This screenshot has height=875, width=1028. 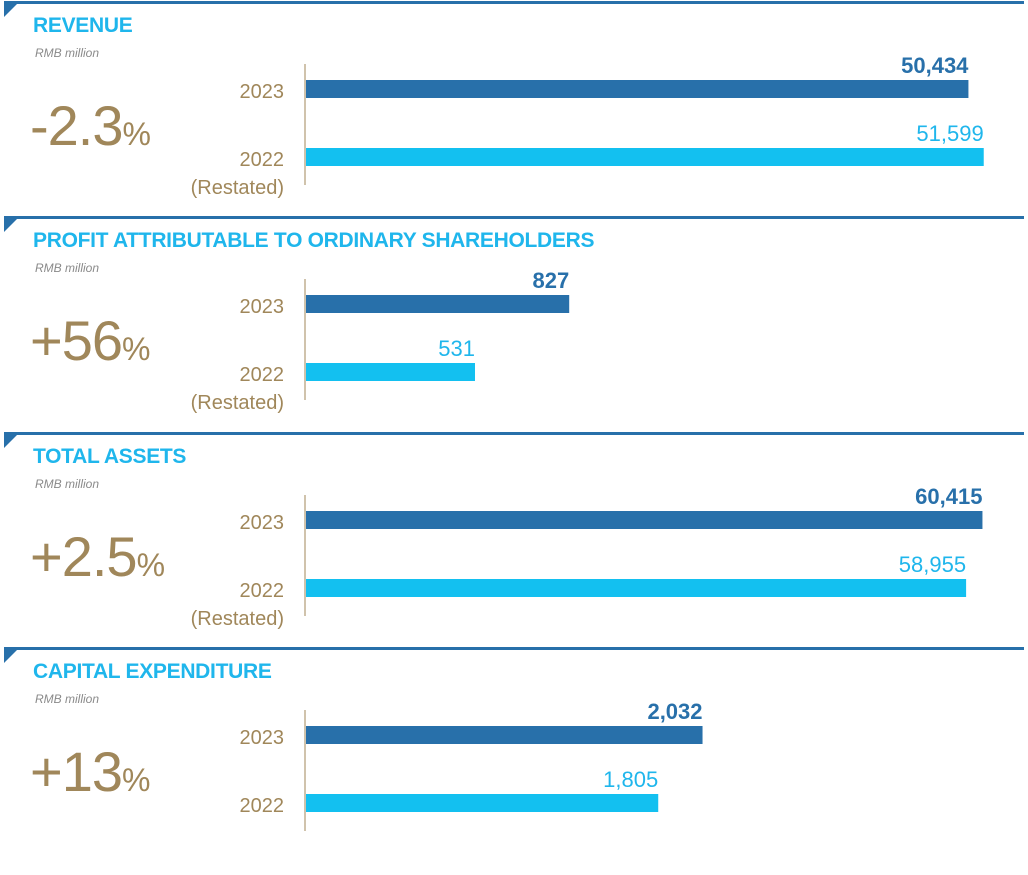 I want to click on data-label-2022: 58,955, so click(x=932, y=564).